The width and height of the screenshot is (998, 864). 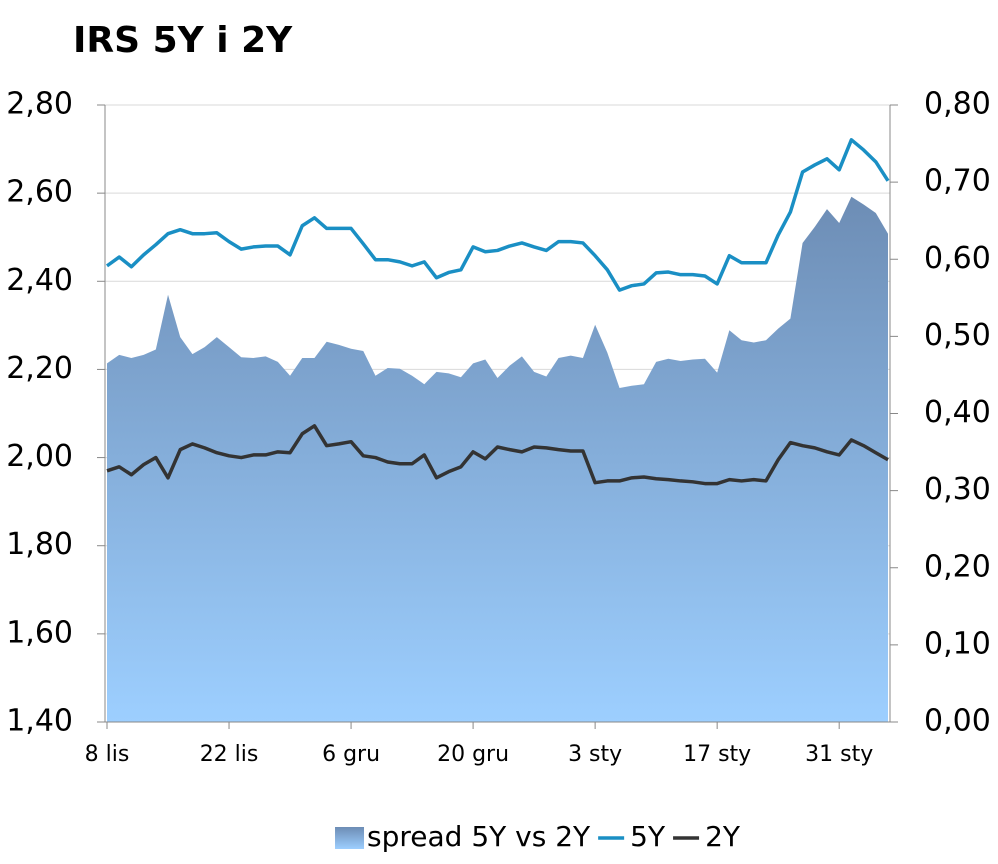 What do you see at coordinates (957, 566) in the screenshot?
I see `y2-tick-label: 0,20` at bounding box center [957, 566].